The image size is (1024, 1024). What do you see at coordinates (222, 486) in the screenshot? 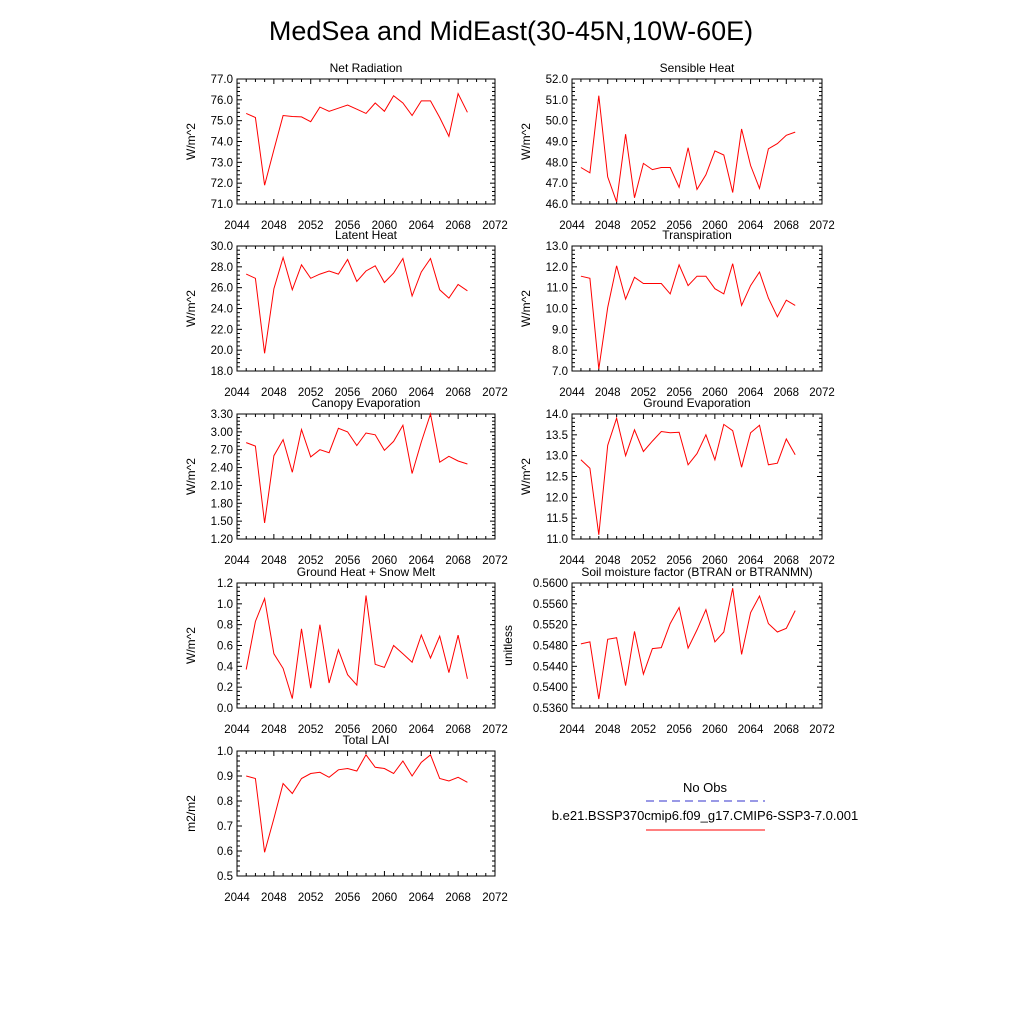
I see `y-tick-label: 2.10` at bounding box center [222, 486].